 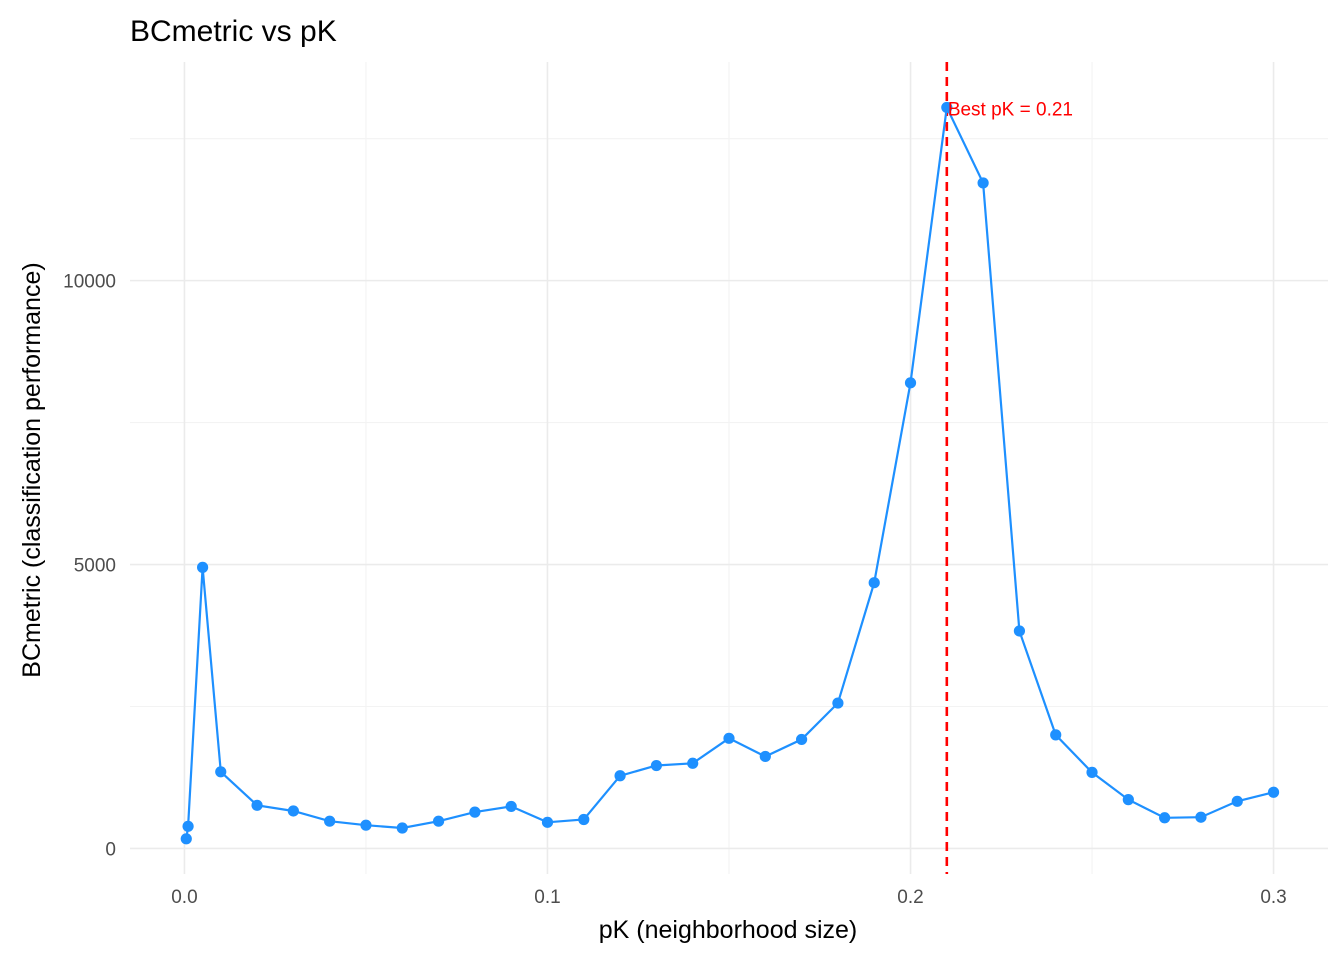 I want to click on annotation-layer: Best pK = 0.21, so click(x=1010, y=109).